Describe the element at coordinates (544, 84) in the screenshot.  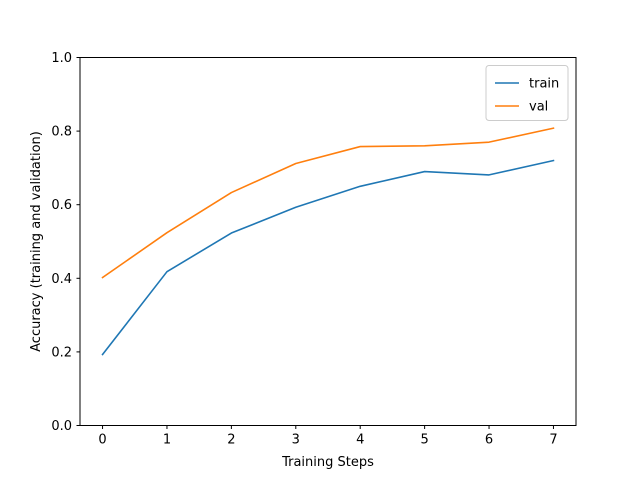
I see `legend-label-train: train` at that location.